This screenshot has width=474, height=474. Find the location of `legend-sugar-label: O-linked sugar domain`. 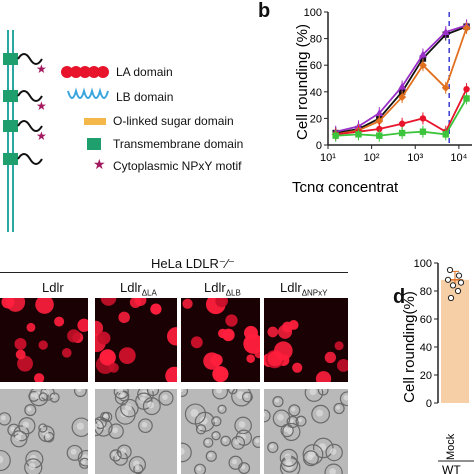

legend-sugar-label: O-linked sugar domain is located at coordinates (173, 121).